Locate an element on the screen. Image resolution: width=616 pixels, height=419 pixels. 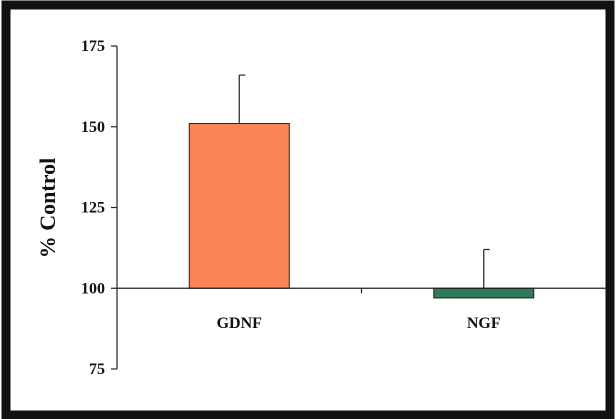
bar-gdnf is located at coordinates (239, 206).